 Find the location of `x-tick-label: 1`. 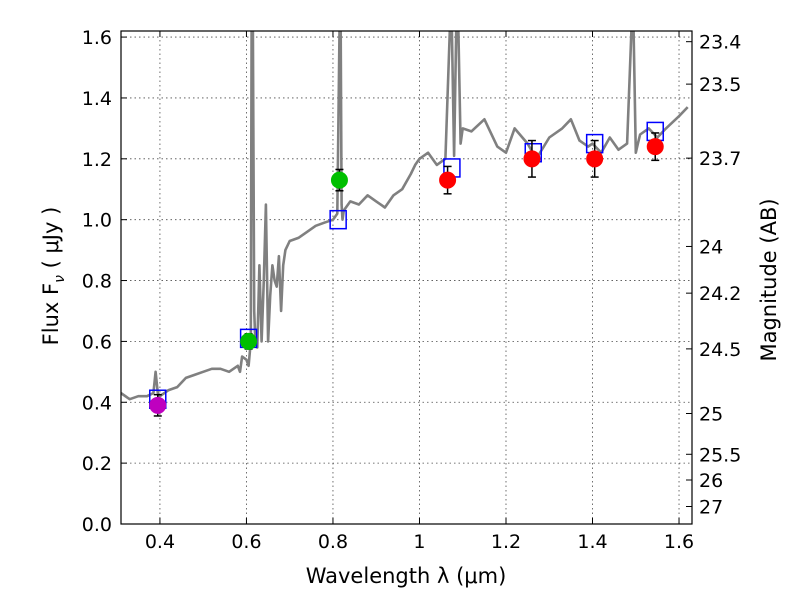

x-tick-label: 1 is located at coordinates (419, 542).